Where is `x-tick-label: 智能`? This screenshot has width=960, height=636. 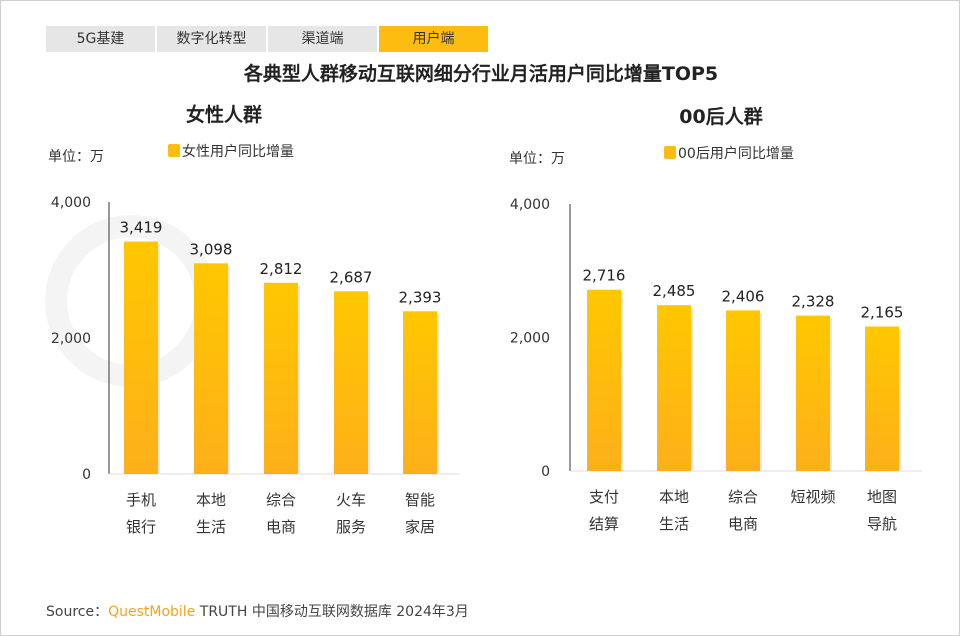
x-tick-label: 智能 is located at coordinates (420, 500).